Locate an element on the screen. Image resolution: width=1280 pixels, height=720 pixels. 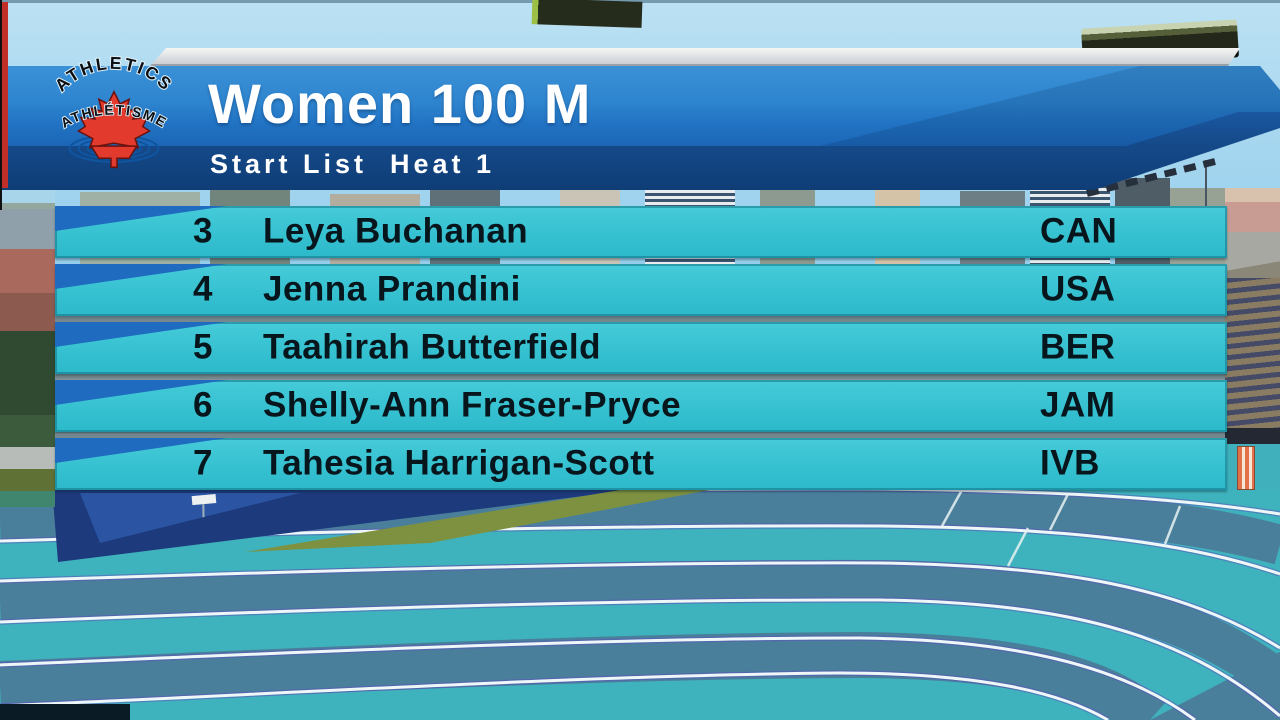
left-buildings-trees is located at coordinates (27, 346).